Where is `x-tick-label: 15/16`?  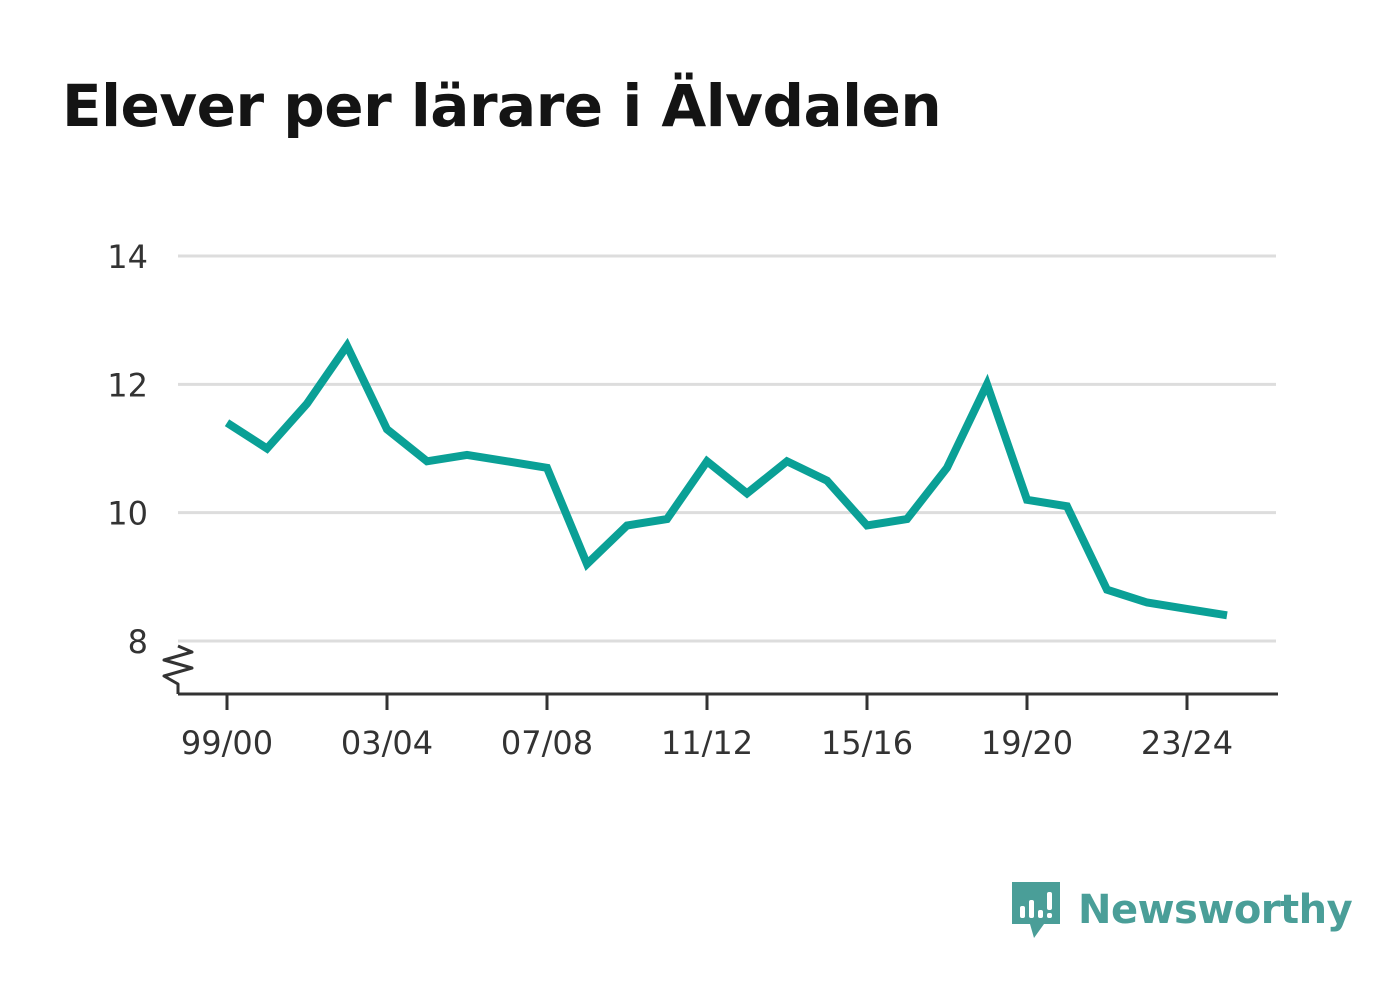
x-tick-label: 15/16 is located at coordinates (867, 743).